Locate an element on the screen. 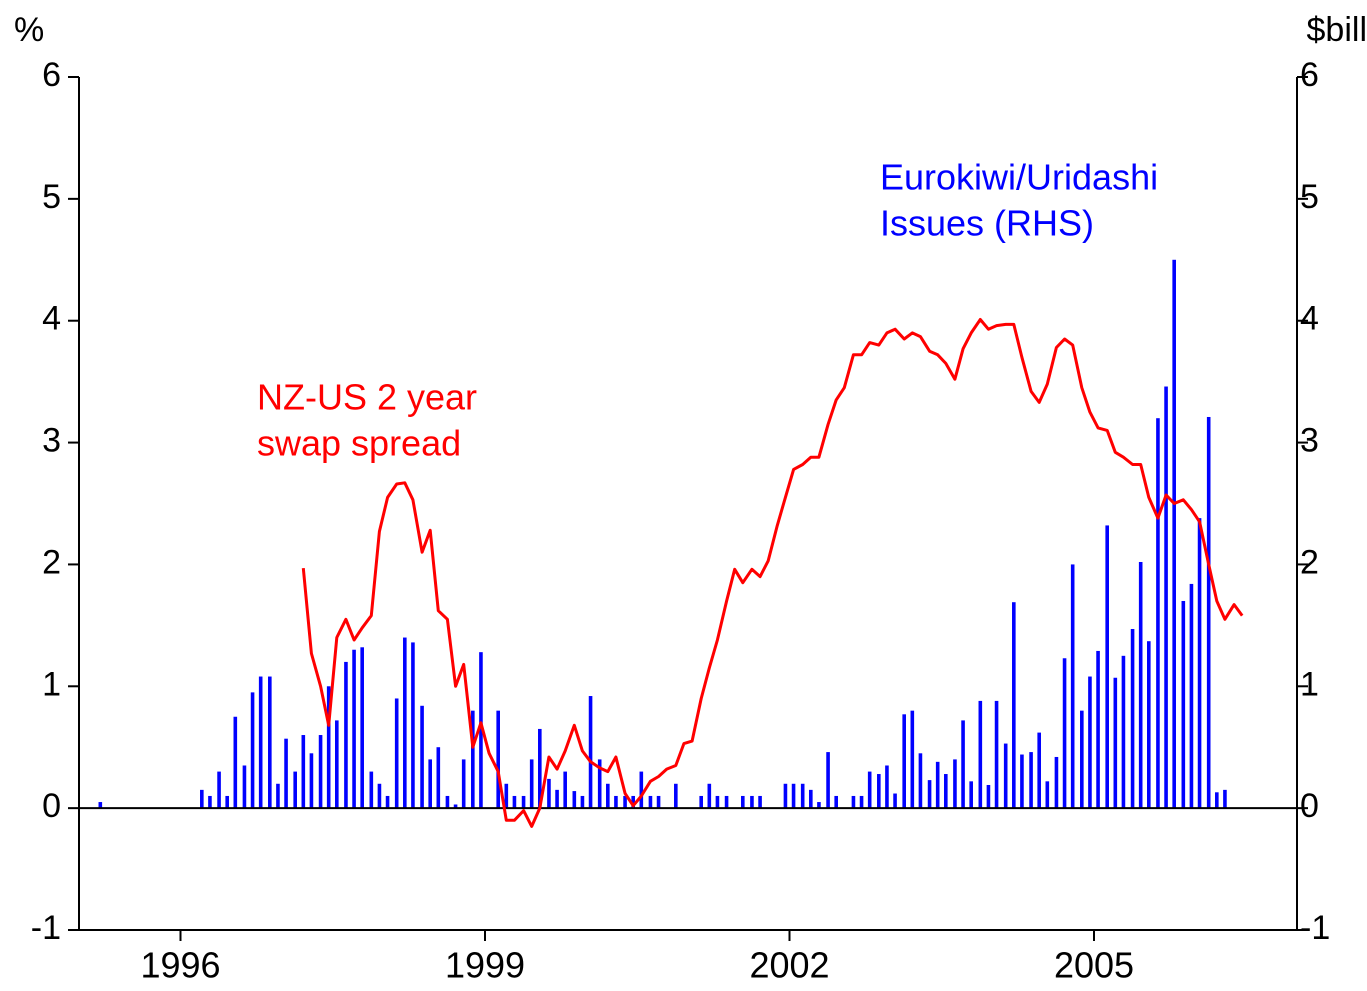 The width and height of the screenshot is (1367, 991). y2-tick-label: 3 is located at coordinates (1309, 441).